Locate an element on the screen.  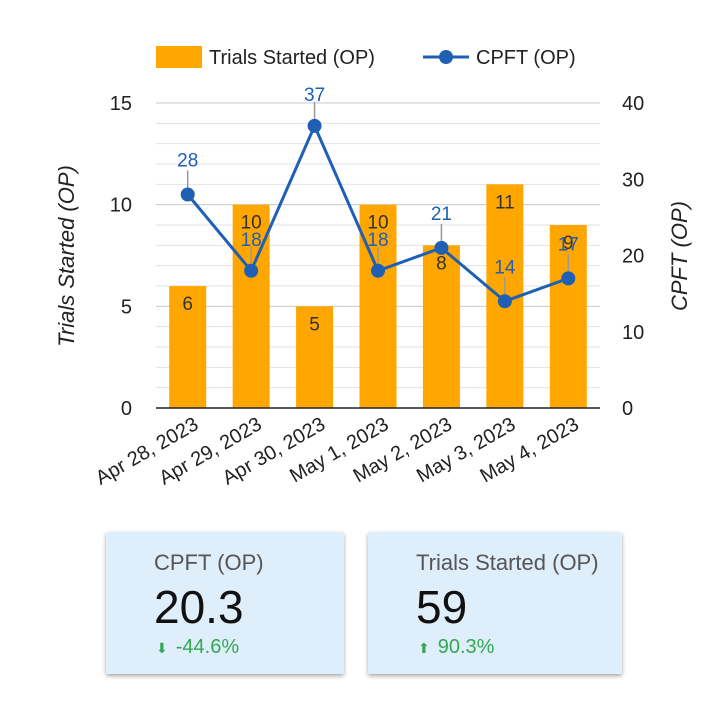
line-data-label: 37 is located at coordinates (314, 95).